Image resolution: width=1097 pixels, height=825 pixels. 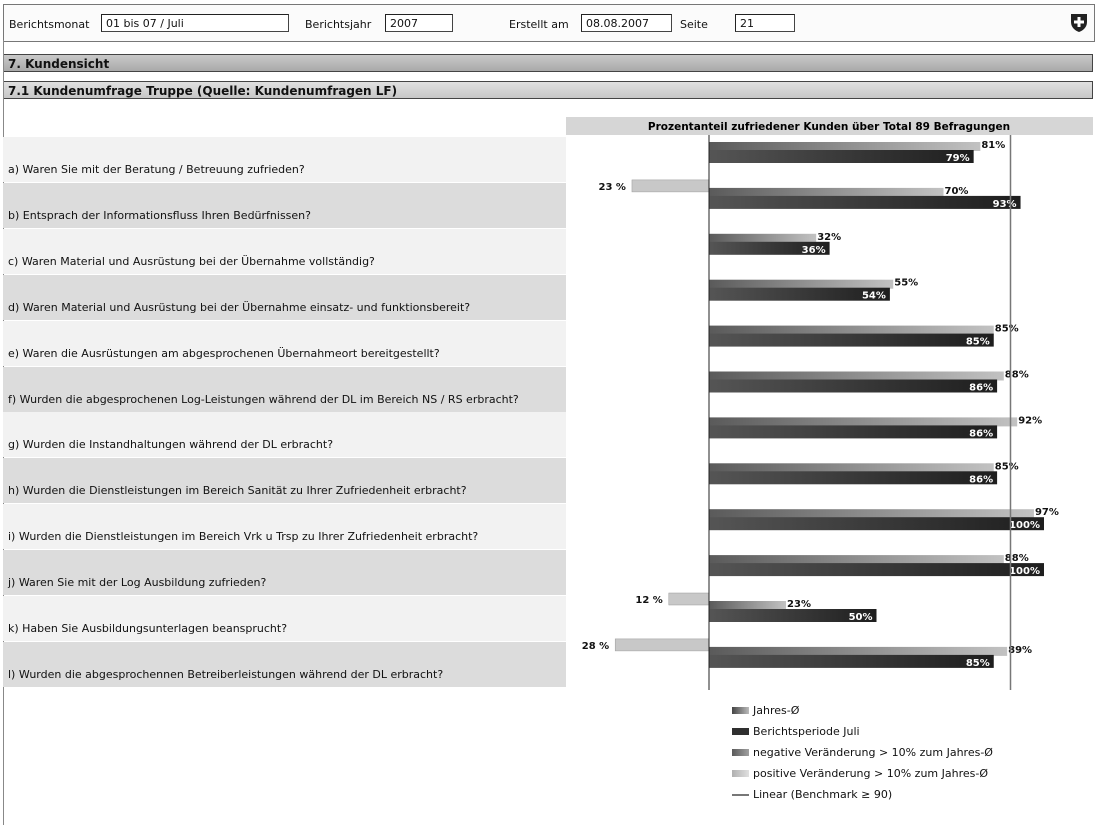 What do you see at coordinates (419, 23) in the screenshot?
I see `year-field: 2007` at bounding box center [419, 23].